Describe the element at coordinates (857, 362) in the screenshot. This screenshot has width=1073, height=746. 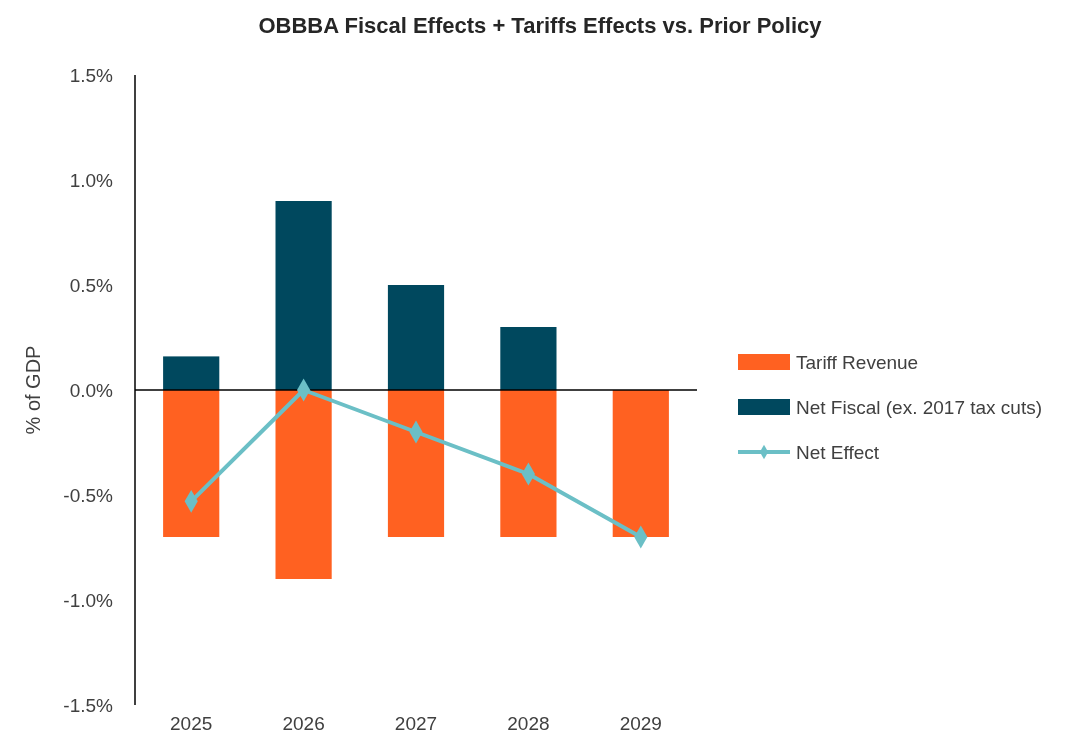
I see `legend-label: Tariff Revenue` at that location.